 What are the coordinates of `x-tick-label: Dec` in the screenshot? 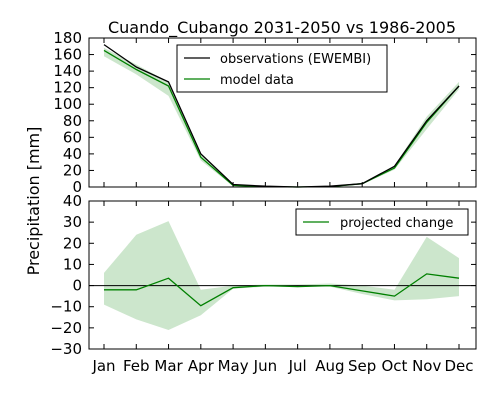 It's located at (458, 366).